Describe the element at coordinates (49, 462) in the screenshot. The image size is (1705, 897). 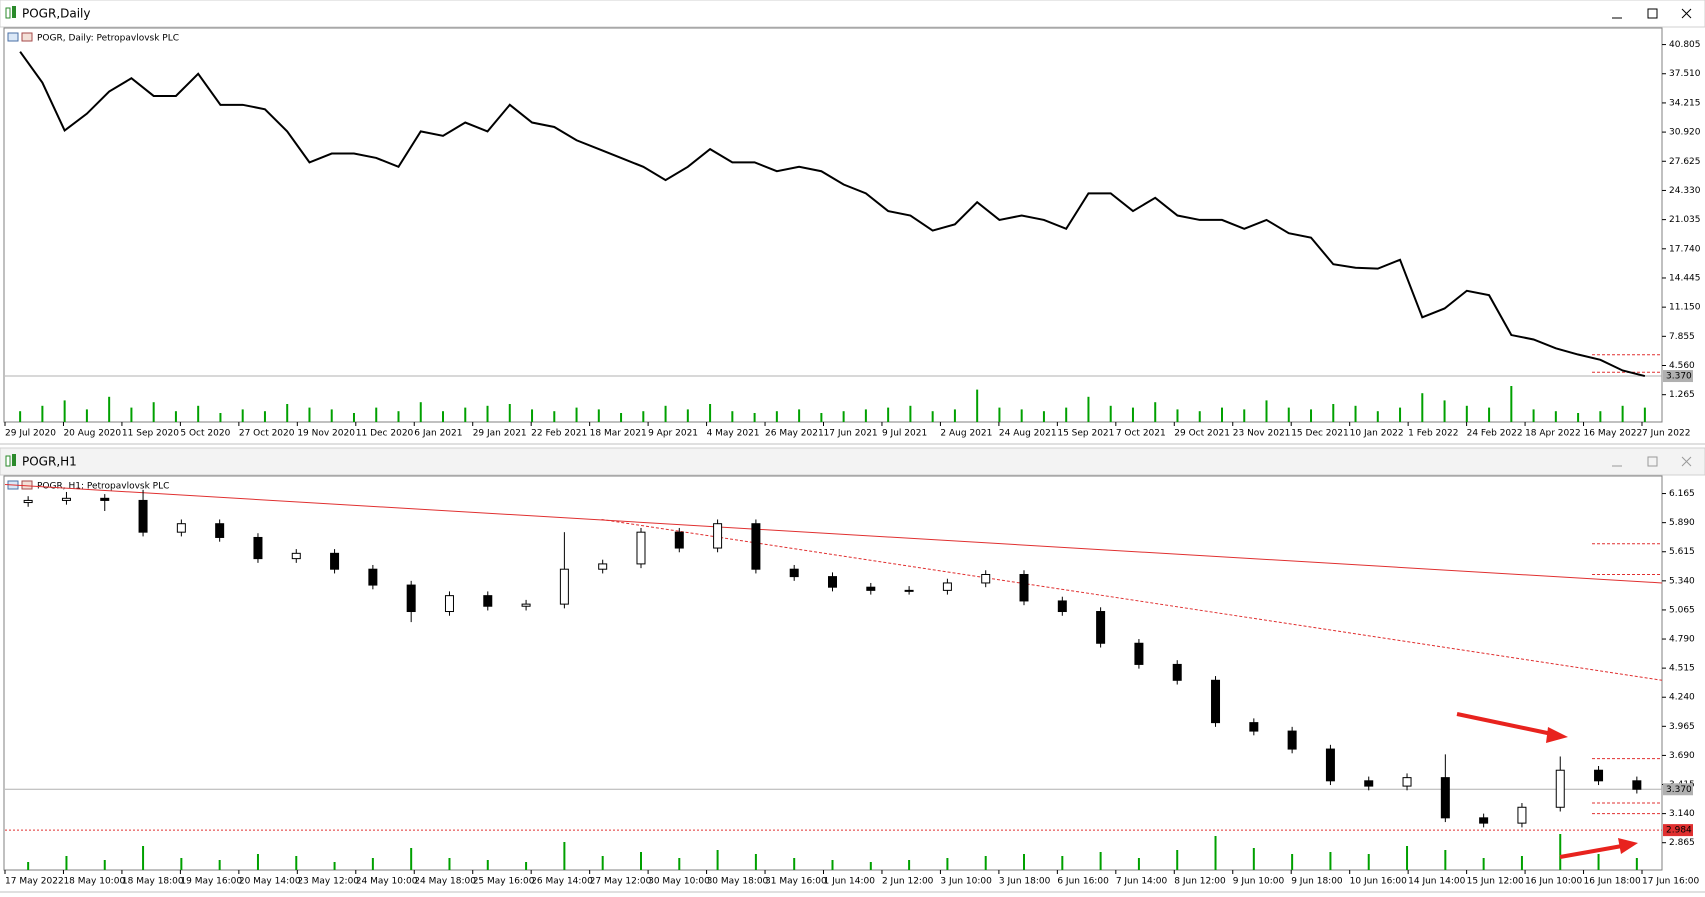
I see `window-title: POGR,H1` at that location.